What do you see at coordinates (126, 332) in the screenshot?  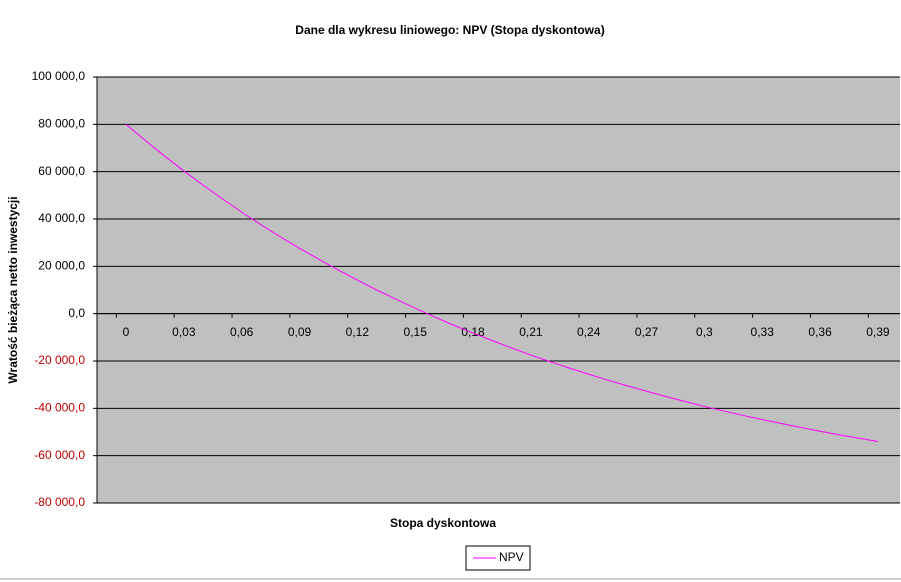 I see `x-tick-label: 0` at bounding box center [126, 332].